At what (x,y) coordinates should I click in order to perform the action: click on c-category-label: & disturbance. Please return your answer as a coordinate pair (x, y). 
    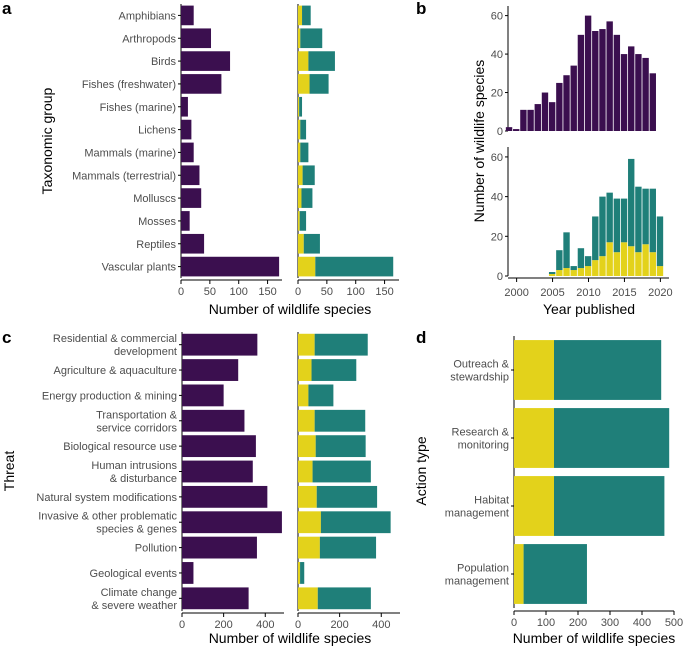
    Looking at the image, I should click on (143, 479).